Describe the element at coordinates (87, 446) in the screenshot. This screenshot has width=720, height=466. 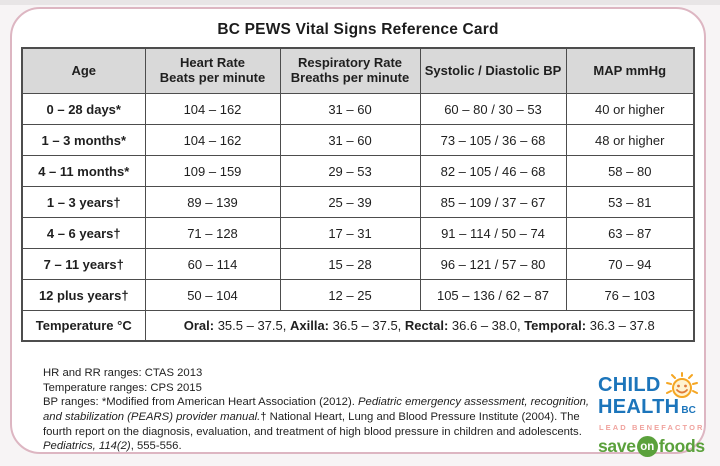
I see `citation-italic: Pediatrics, 114(2)` at that location.